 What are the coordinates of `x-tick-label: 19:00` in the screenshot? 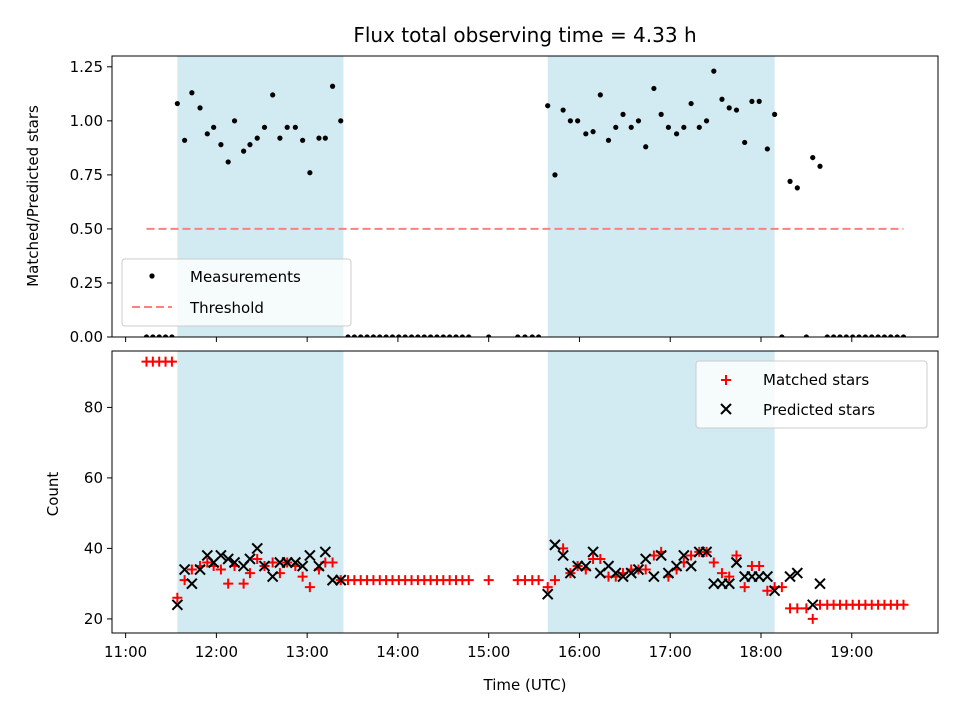 It's located at (851, 652).